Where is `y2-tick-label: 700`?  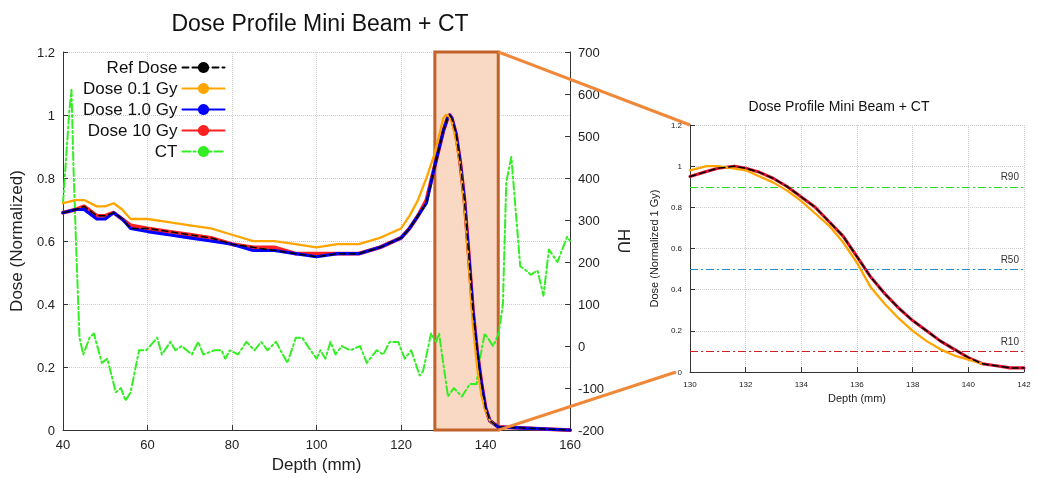
y2-tick-label: 700 is located at coordinates (589, 52).